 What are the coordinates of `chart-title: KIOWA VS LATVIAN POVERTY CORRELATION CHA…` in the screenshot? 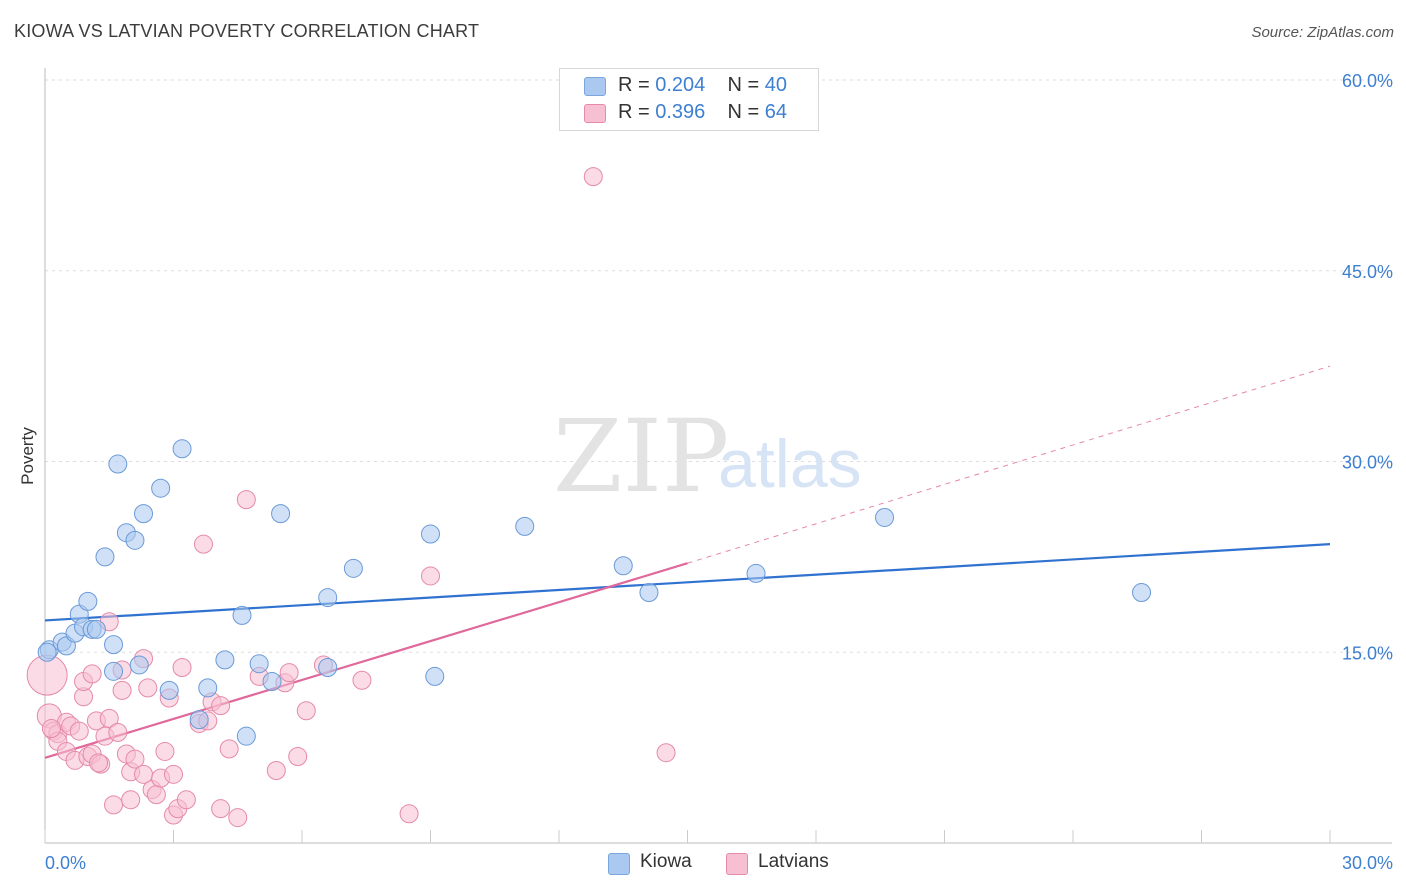 It's located at (247, 31).